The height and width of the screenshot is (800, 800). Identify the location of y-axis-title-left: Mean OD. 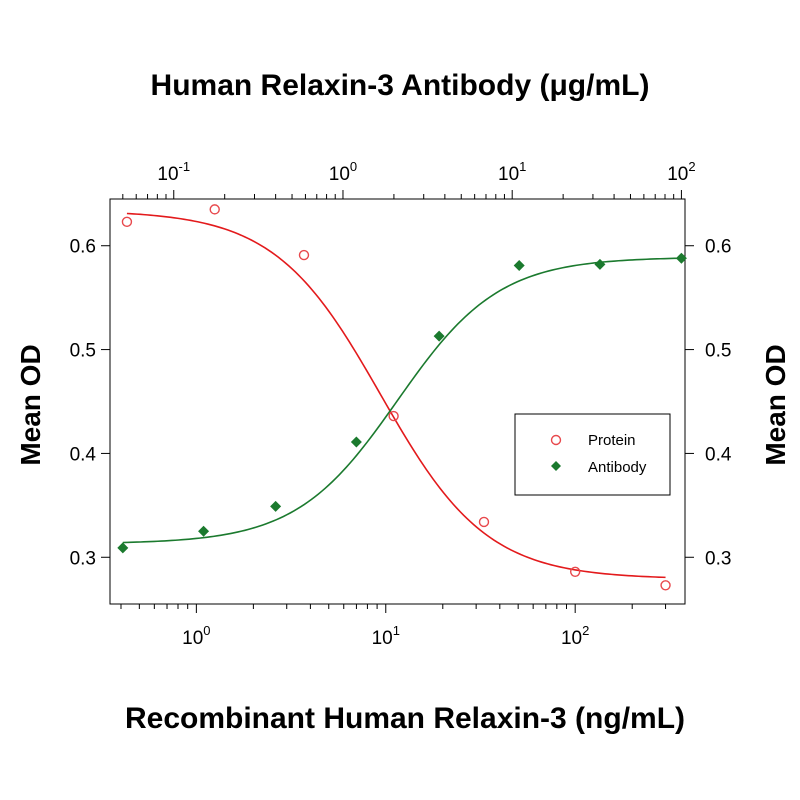
(30, 404).